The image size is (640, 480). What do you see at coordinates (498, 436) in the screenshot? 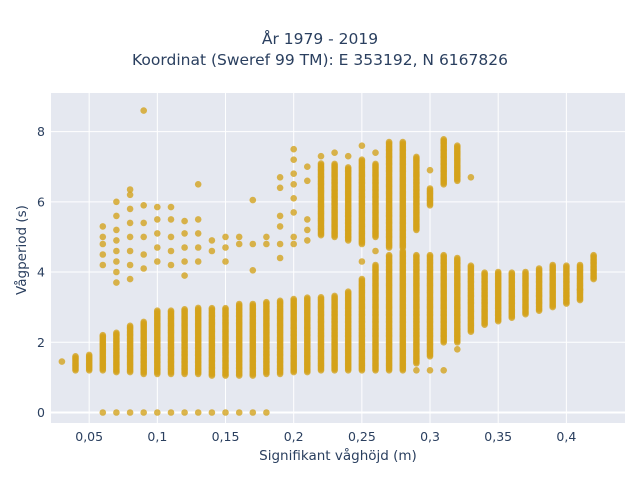
I see `x-tick-label: 0,35` at bounding box center [498, 436].